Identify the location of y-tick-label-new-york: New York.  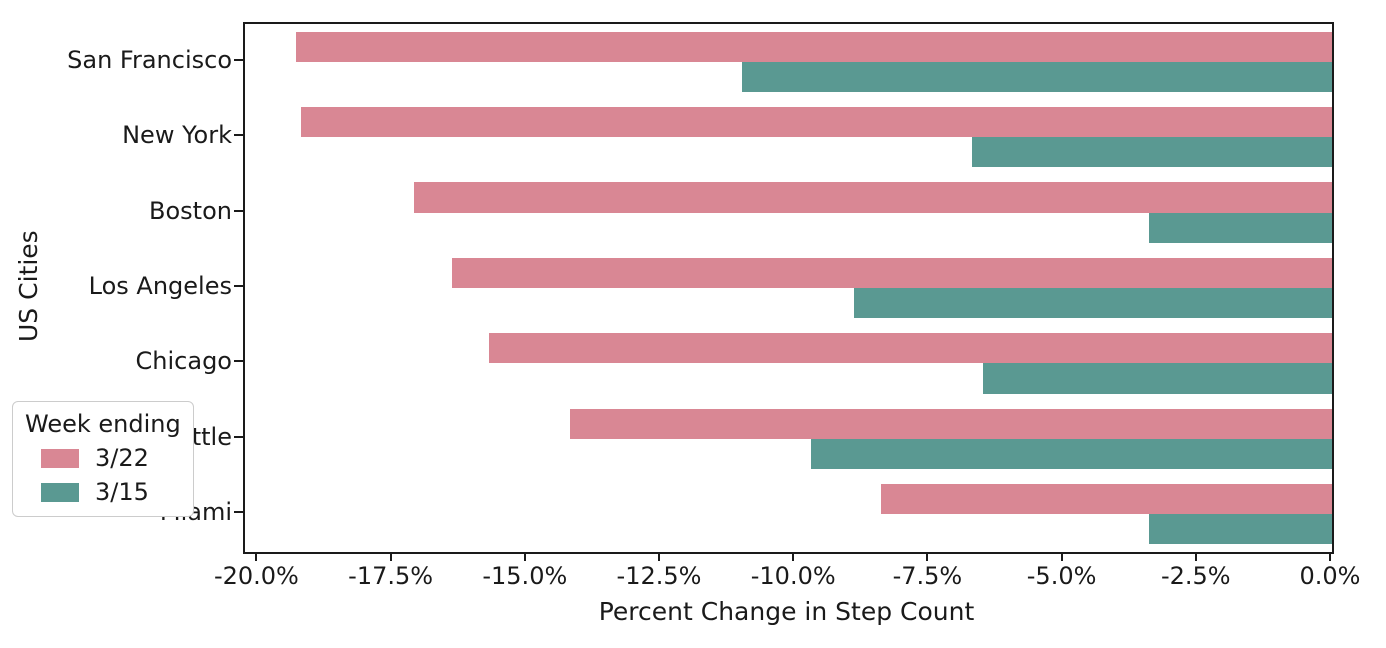
(177, 135).